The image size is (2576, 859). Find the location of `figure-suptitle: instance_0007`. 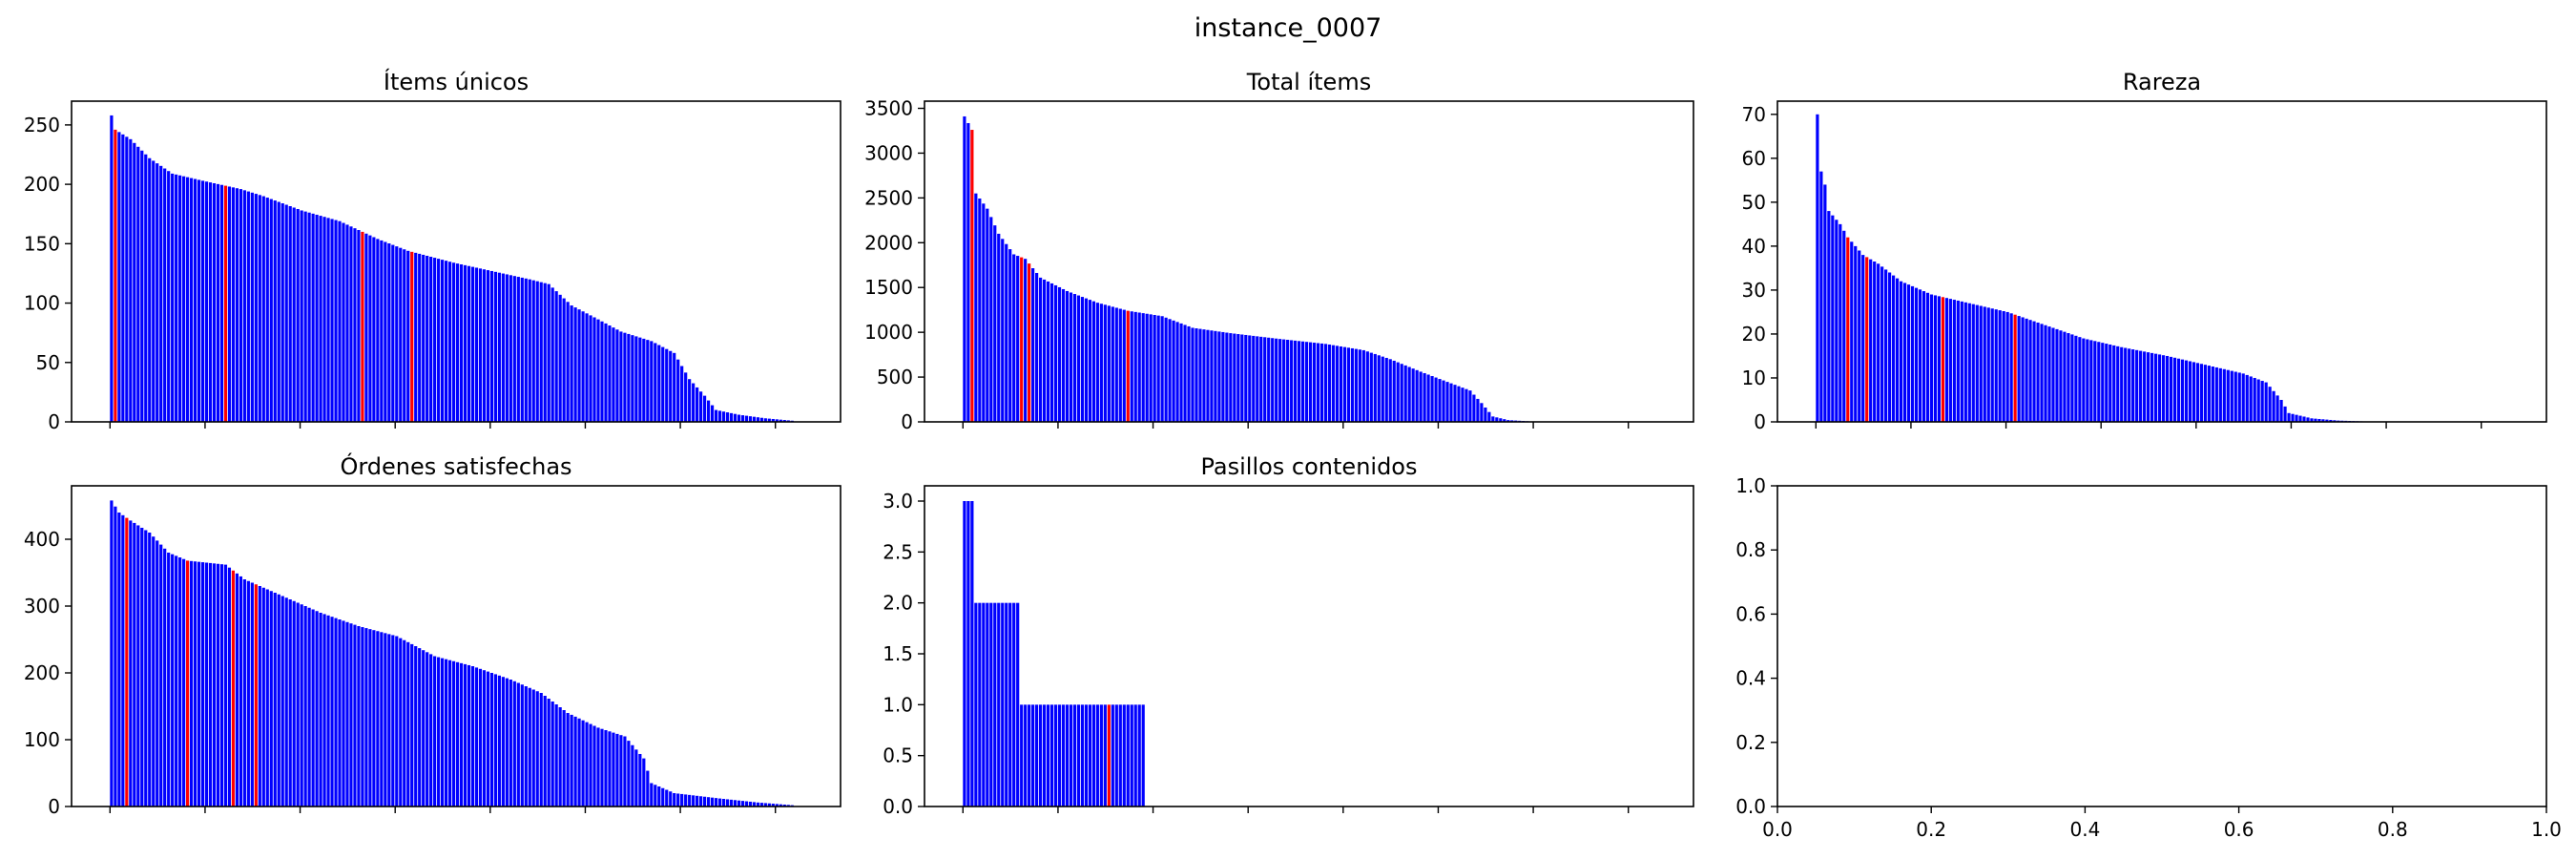

figure-suptitle: instance_0007 is located at coordinates (1288, 28).